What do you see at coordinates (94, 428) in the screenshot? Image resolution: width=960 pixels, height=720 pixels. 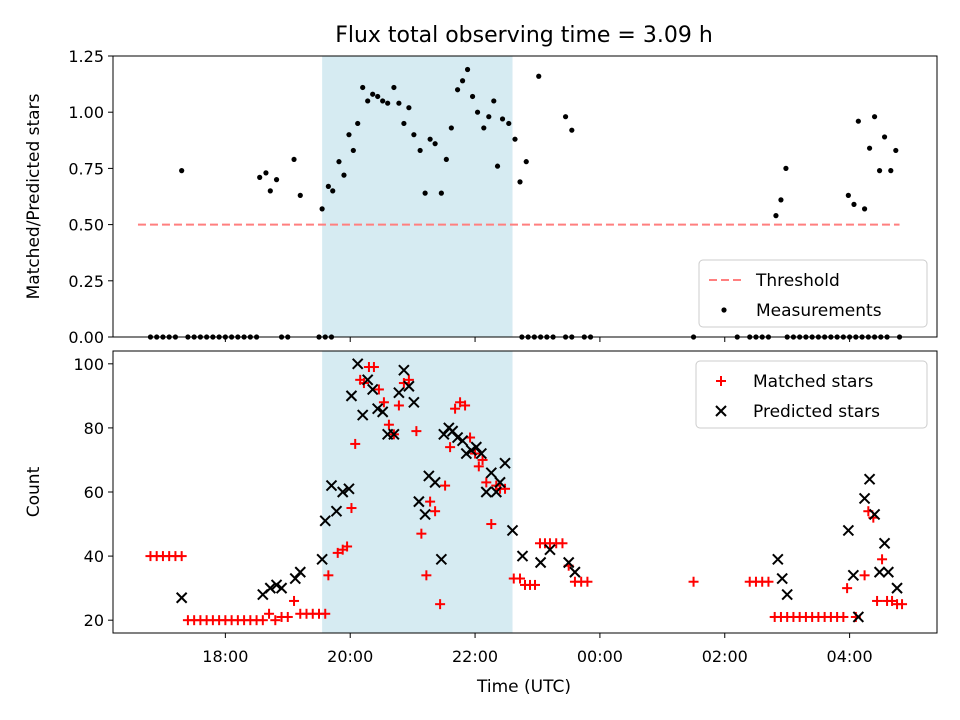 I see `y-tick-label: 80` at bounding box center [94, 428].